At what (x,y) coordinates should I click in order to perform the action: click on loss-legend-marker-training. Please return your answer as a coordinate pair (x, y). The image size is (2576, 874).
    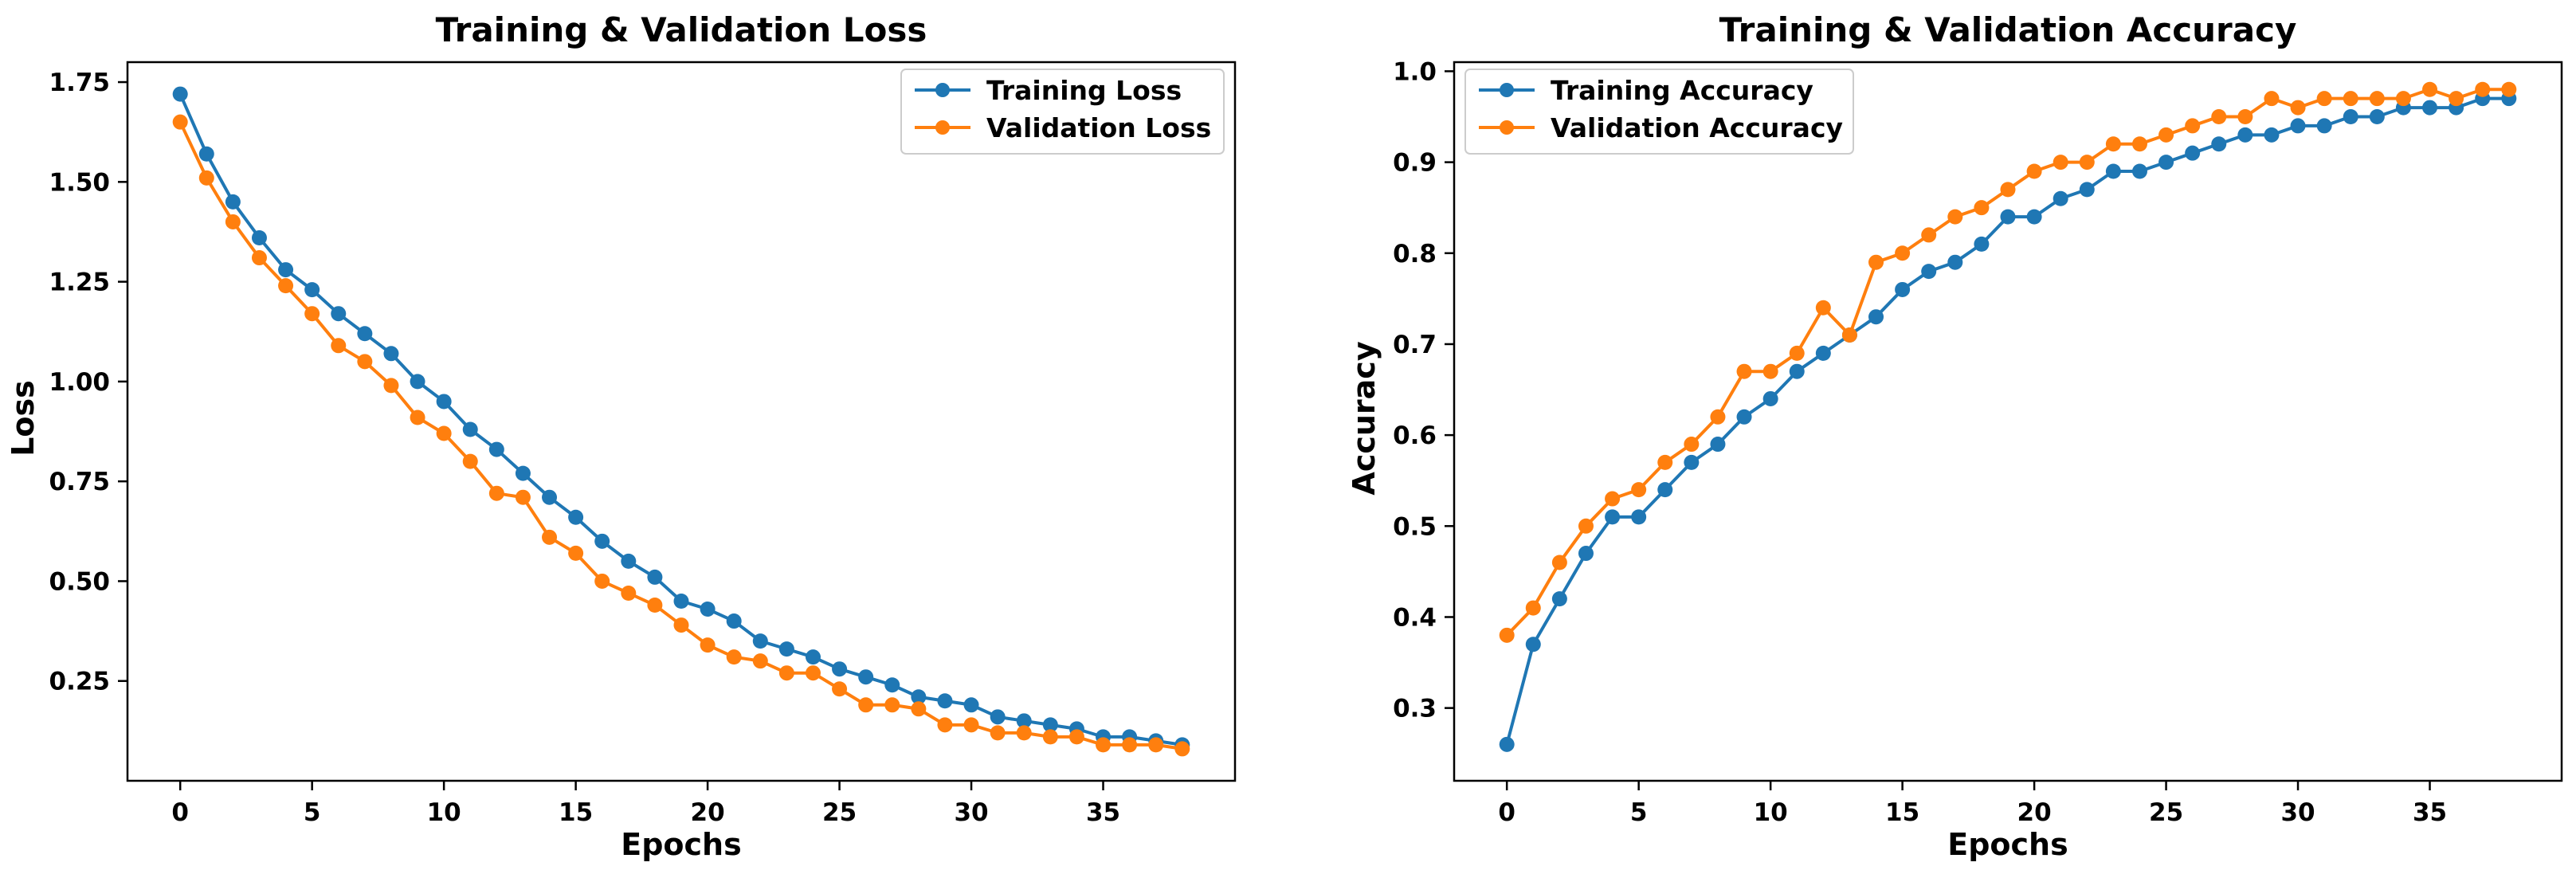
    Looking at the image, I should click on (942, 90).